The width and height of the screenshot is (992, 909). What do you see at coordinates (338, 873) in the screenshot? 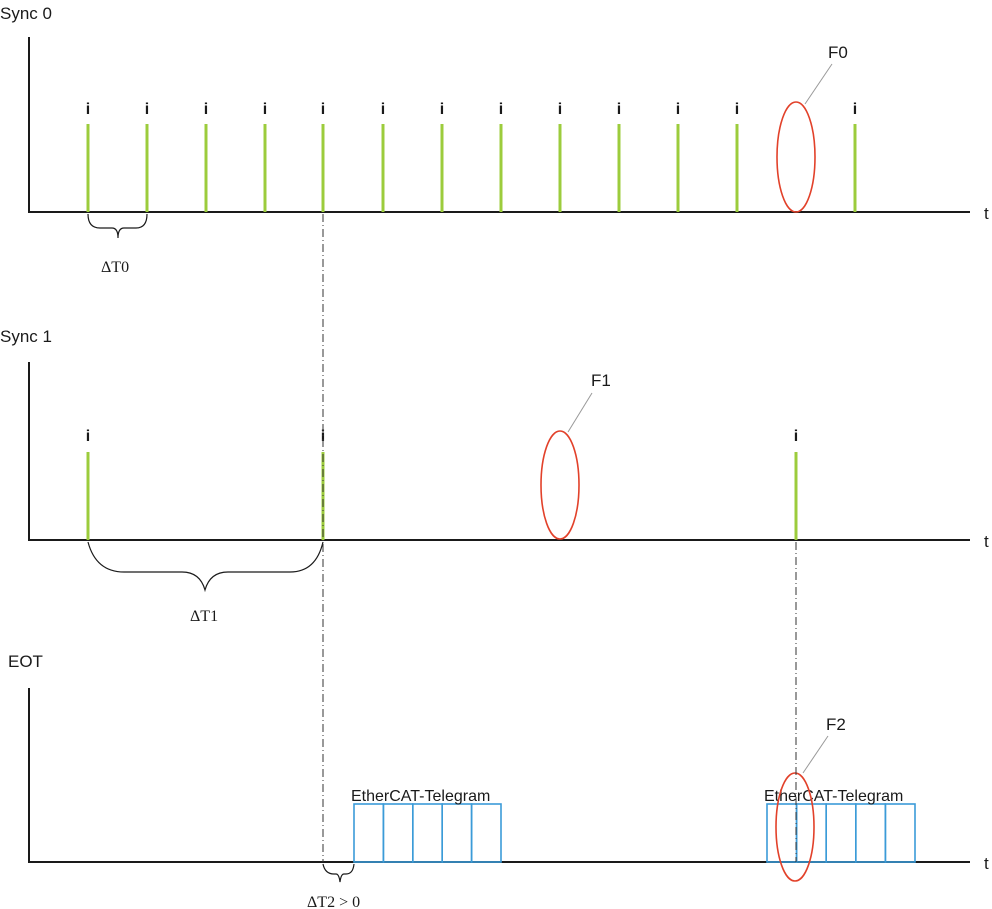
I see `eot-delay-brace` at bounding box center [338, 873].